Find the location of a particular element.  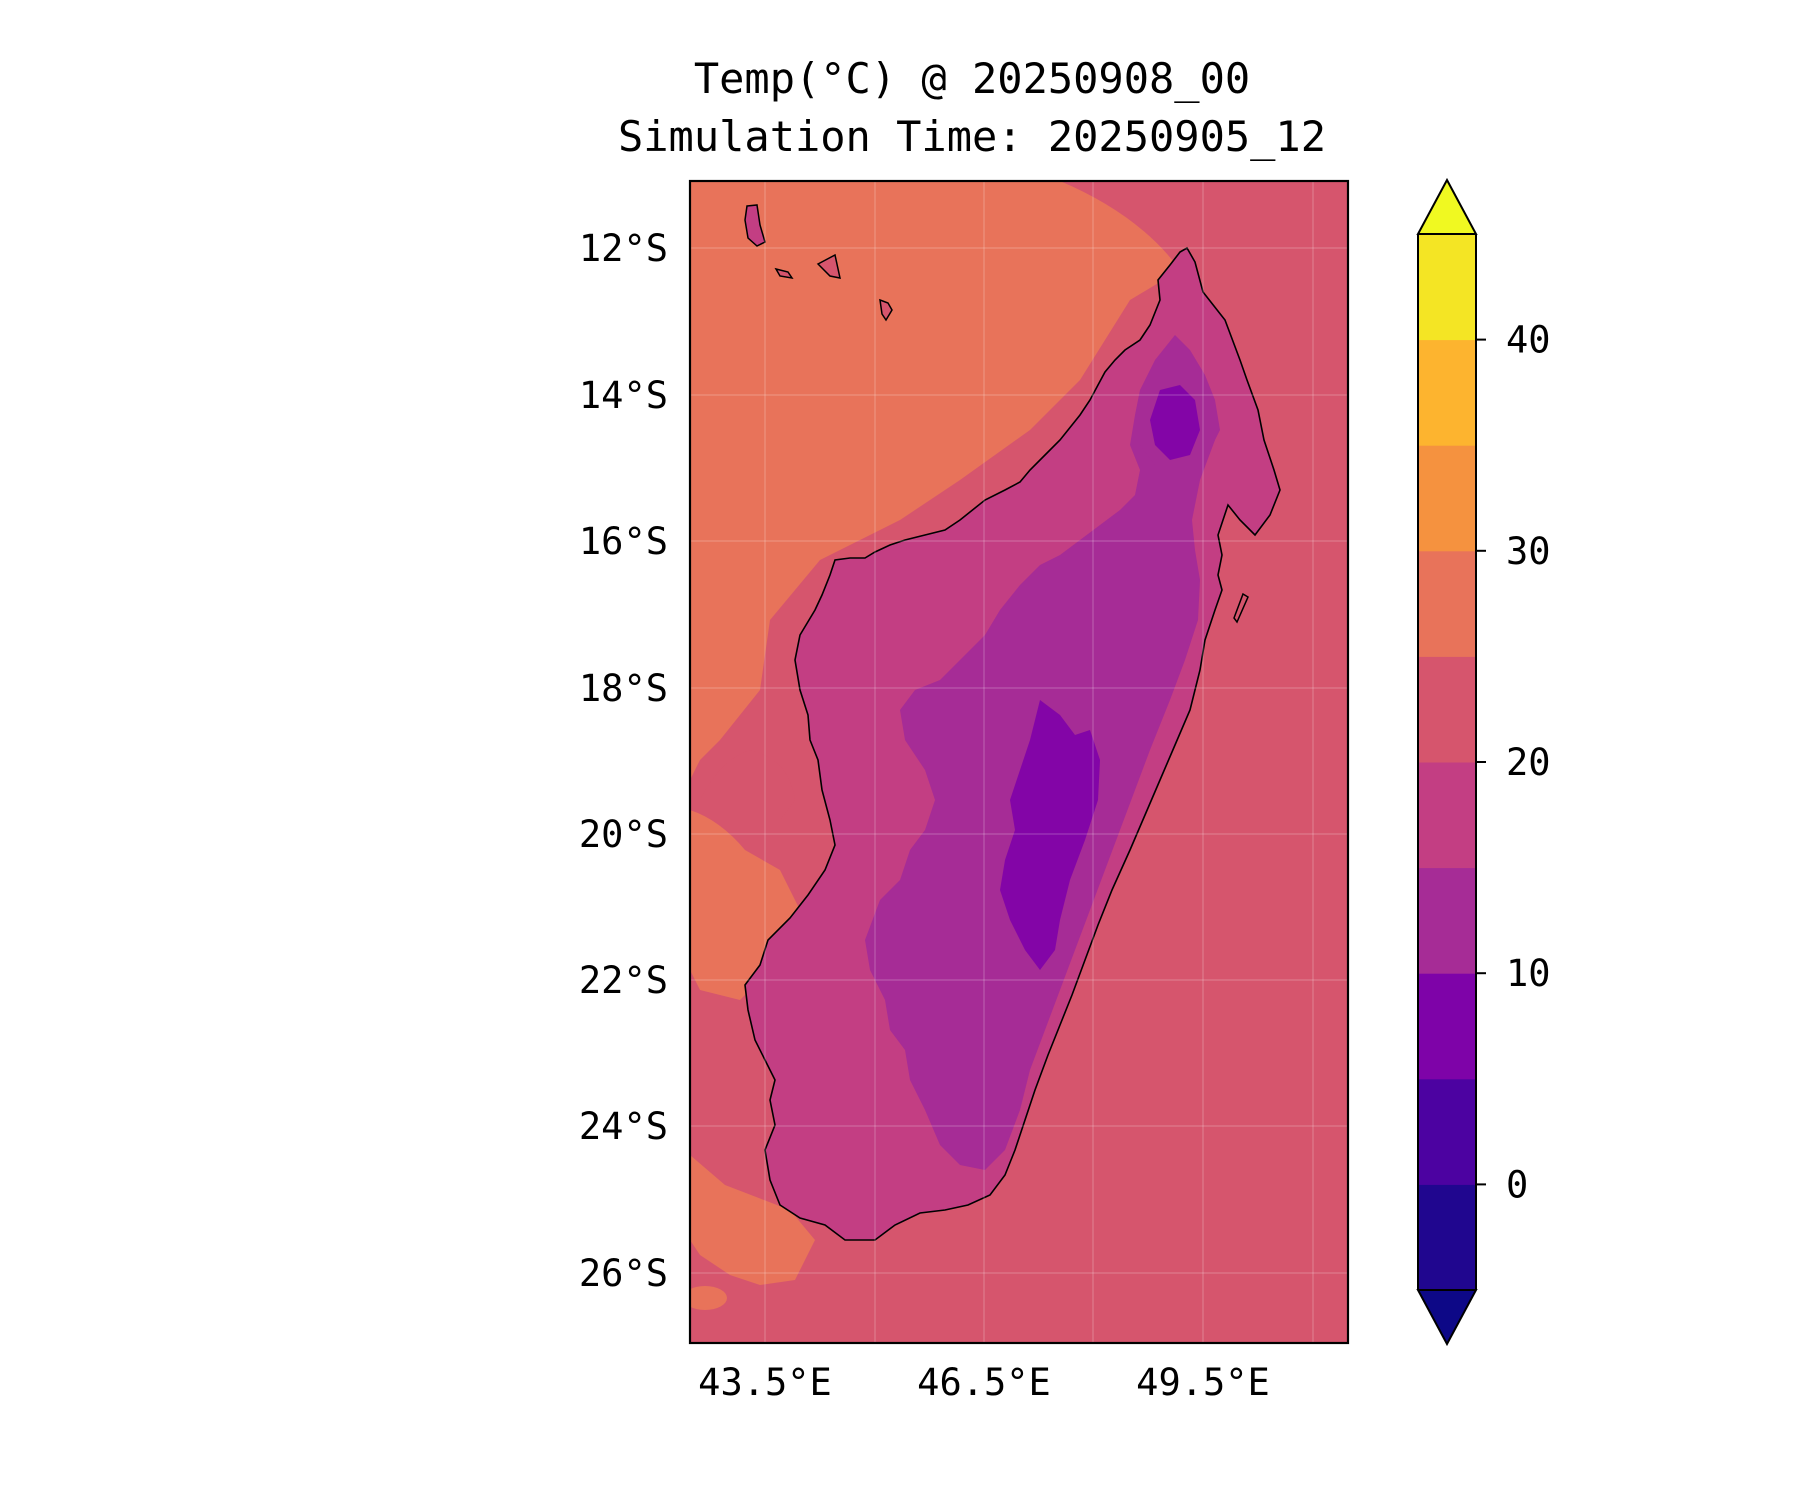

land-coldest-north is located at coordinates (1175, 422).